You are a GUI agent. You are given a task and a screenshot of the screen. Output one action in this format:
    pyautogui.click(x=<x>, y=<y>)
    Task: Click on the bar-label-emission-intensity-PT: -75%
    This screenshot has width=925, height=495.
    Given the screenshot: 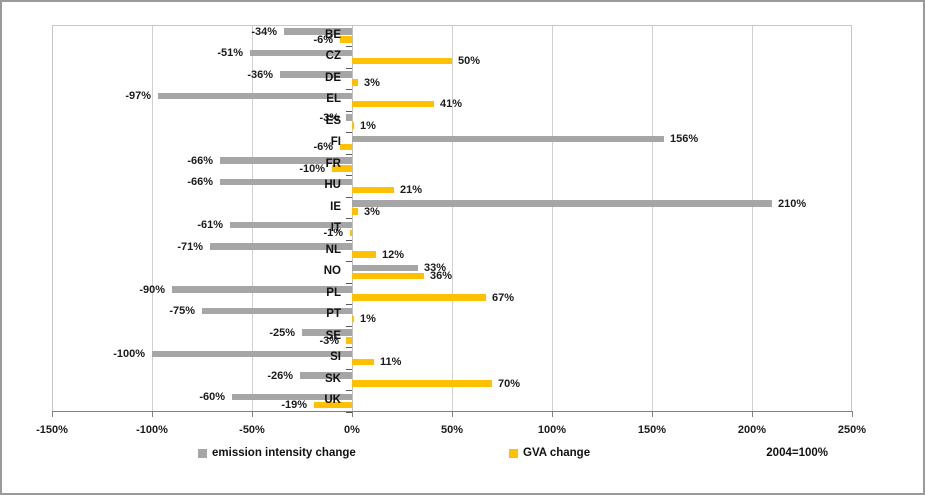 What is the action you would take?
    pyautogui.click(x=182, y=311)
    